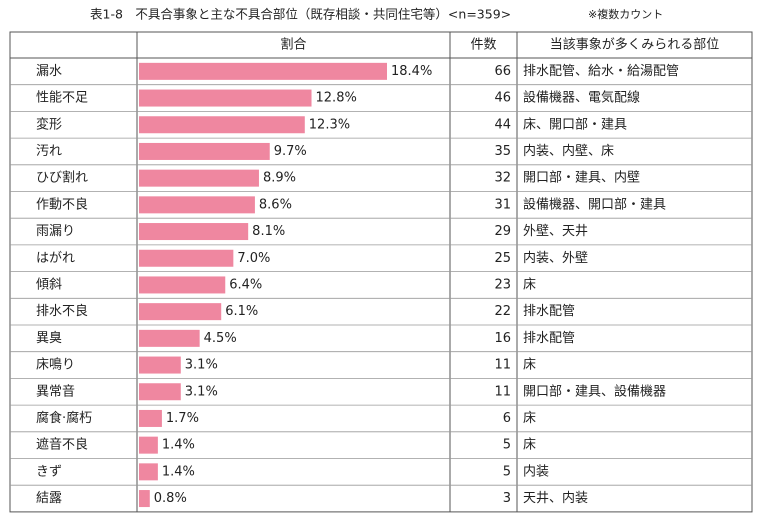 The height and width of the screenshot is (523, 760). I want to click on parts: 外壁、天井, so click(555, 231).